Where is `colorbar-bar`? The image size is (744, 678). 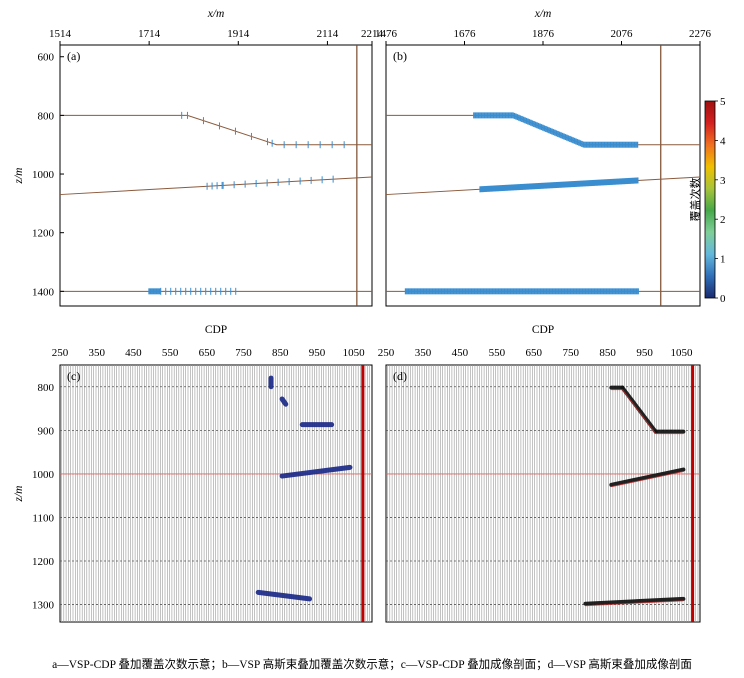 colorbar-bar is located at coordinates (710, 199).